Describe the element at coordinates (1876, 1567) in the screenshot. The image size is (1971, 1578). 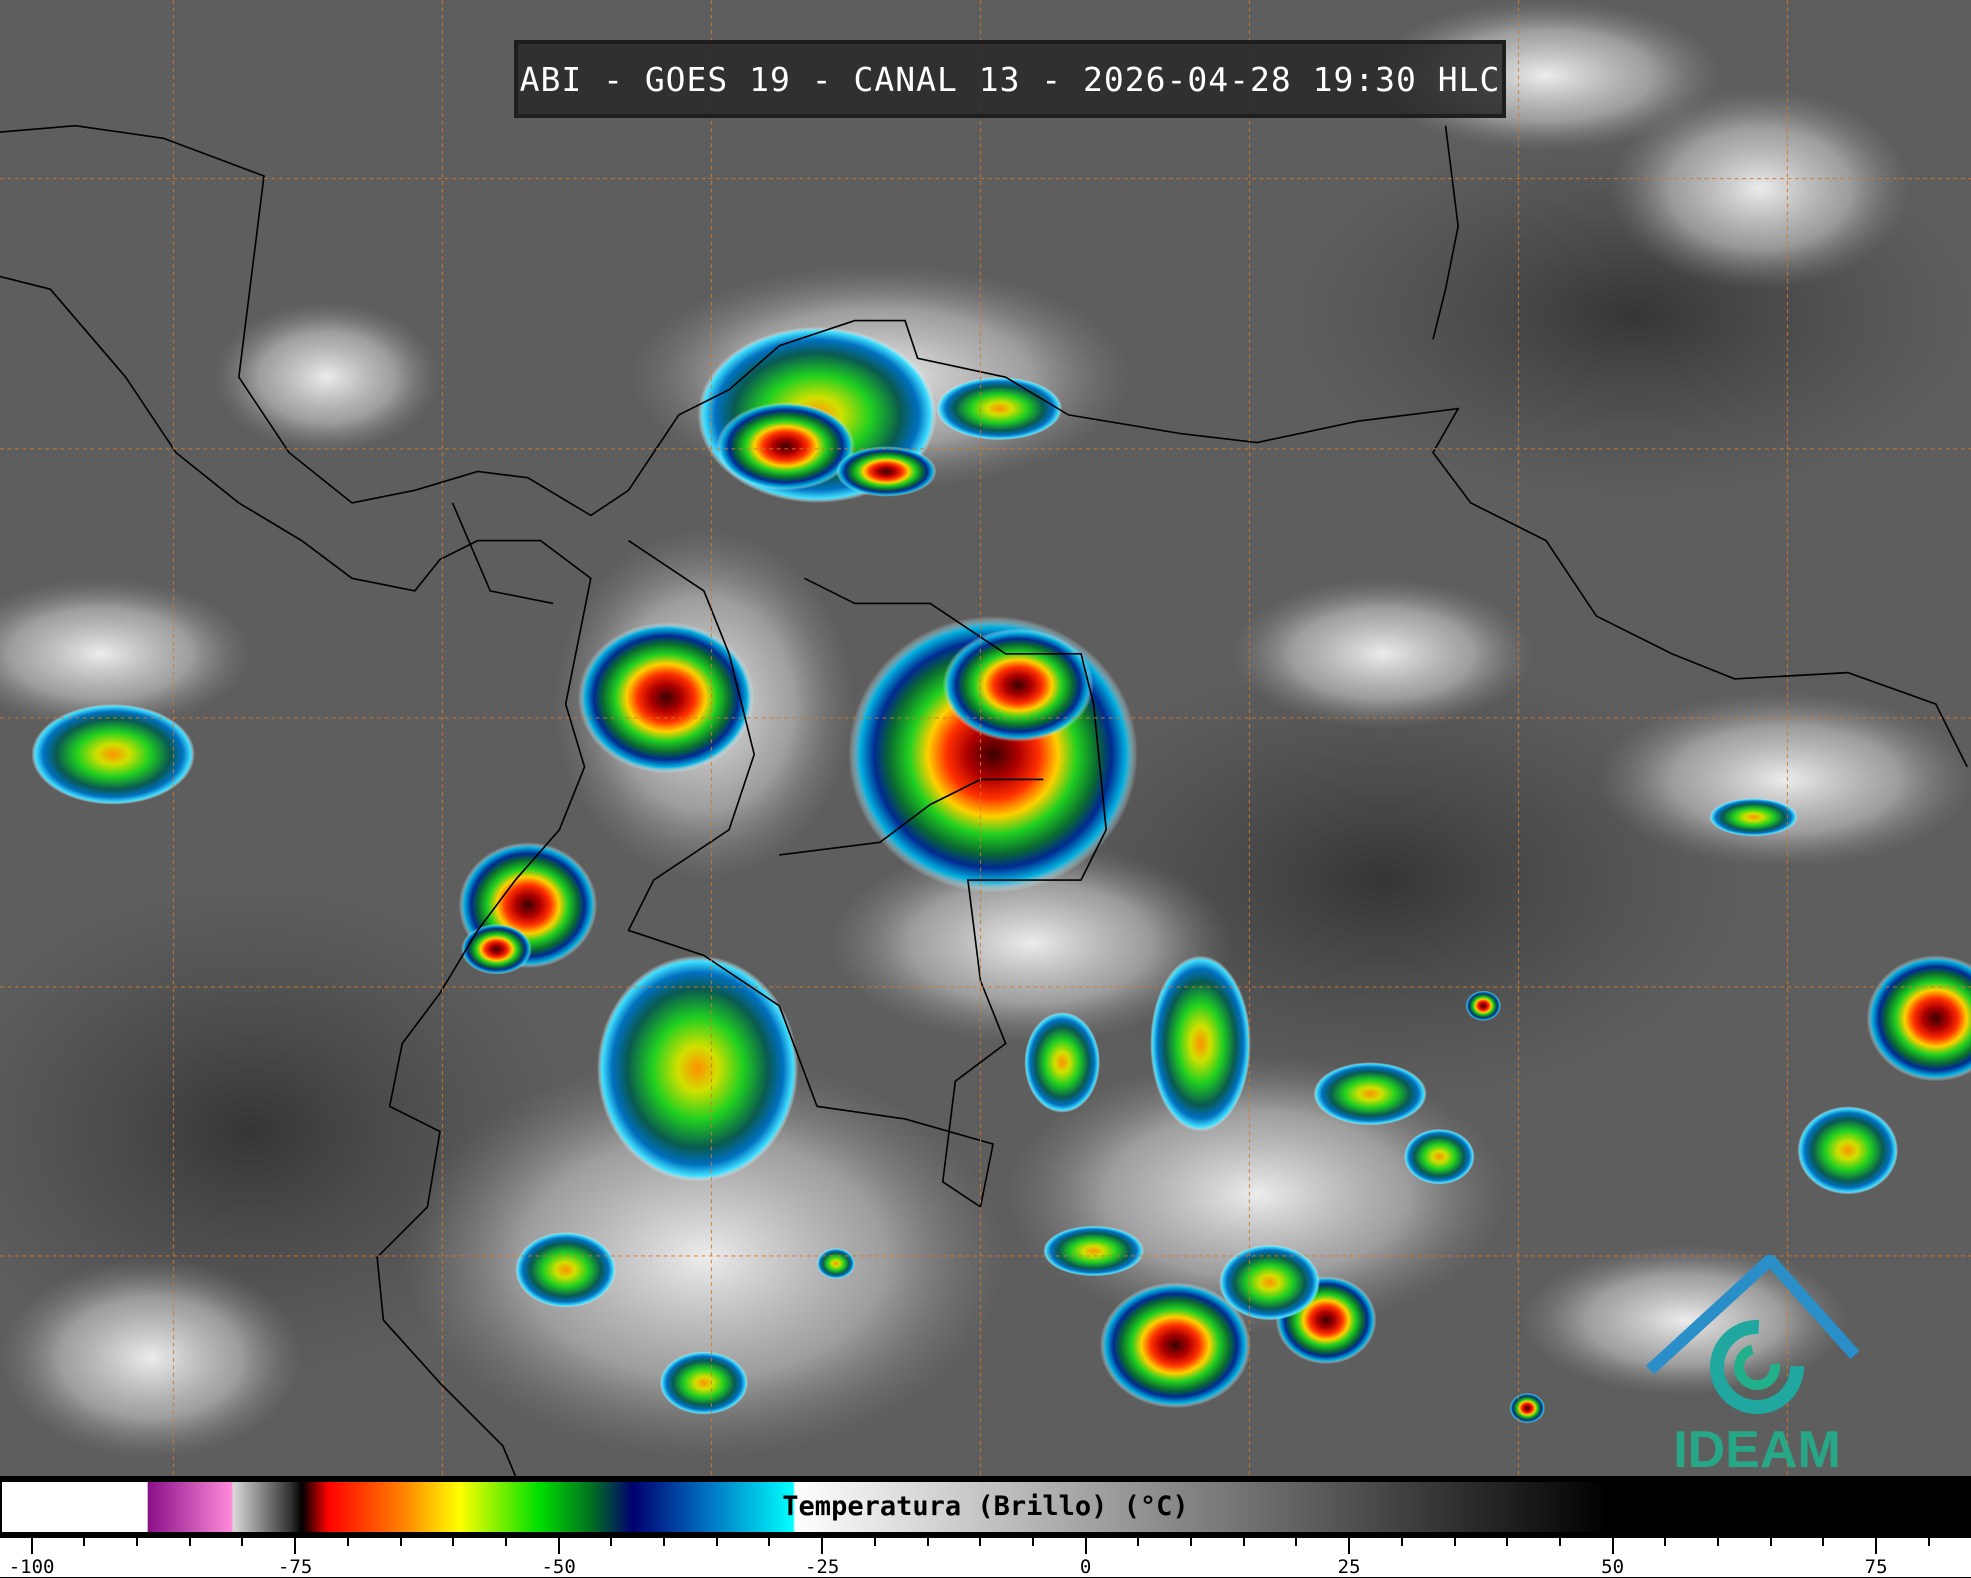
I see `tick-label: 75` at that location.